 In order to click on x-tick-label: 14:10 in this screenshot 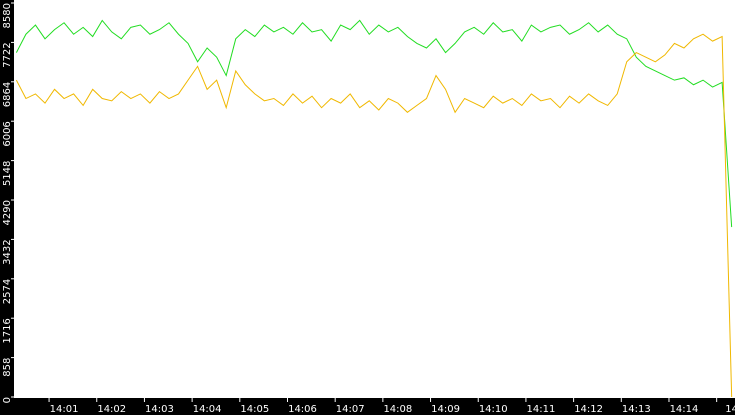, I will do `click(493, 409)`.